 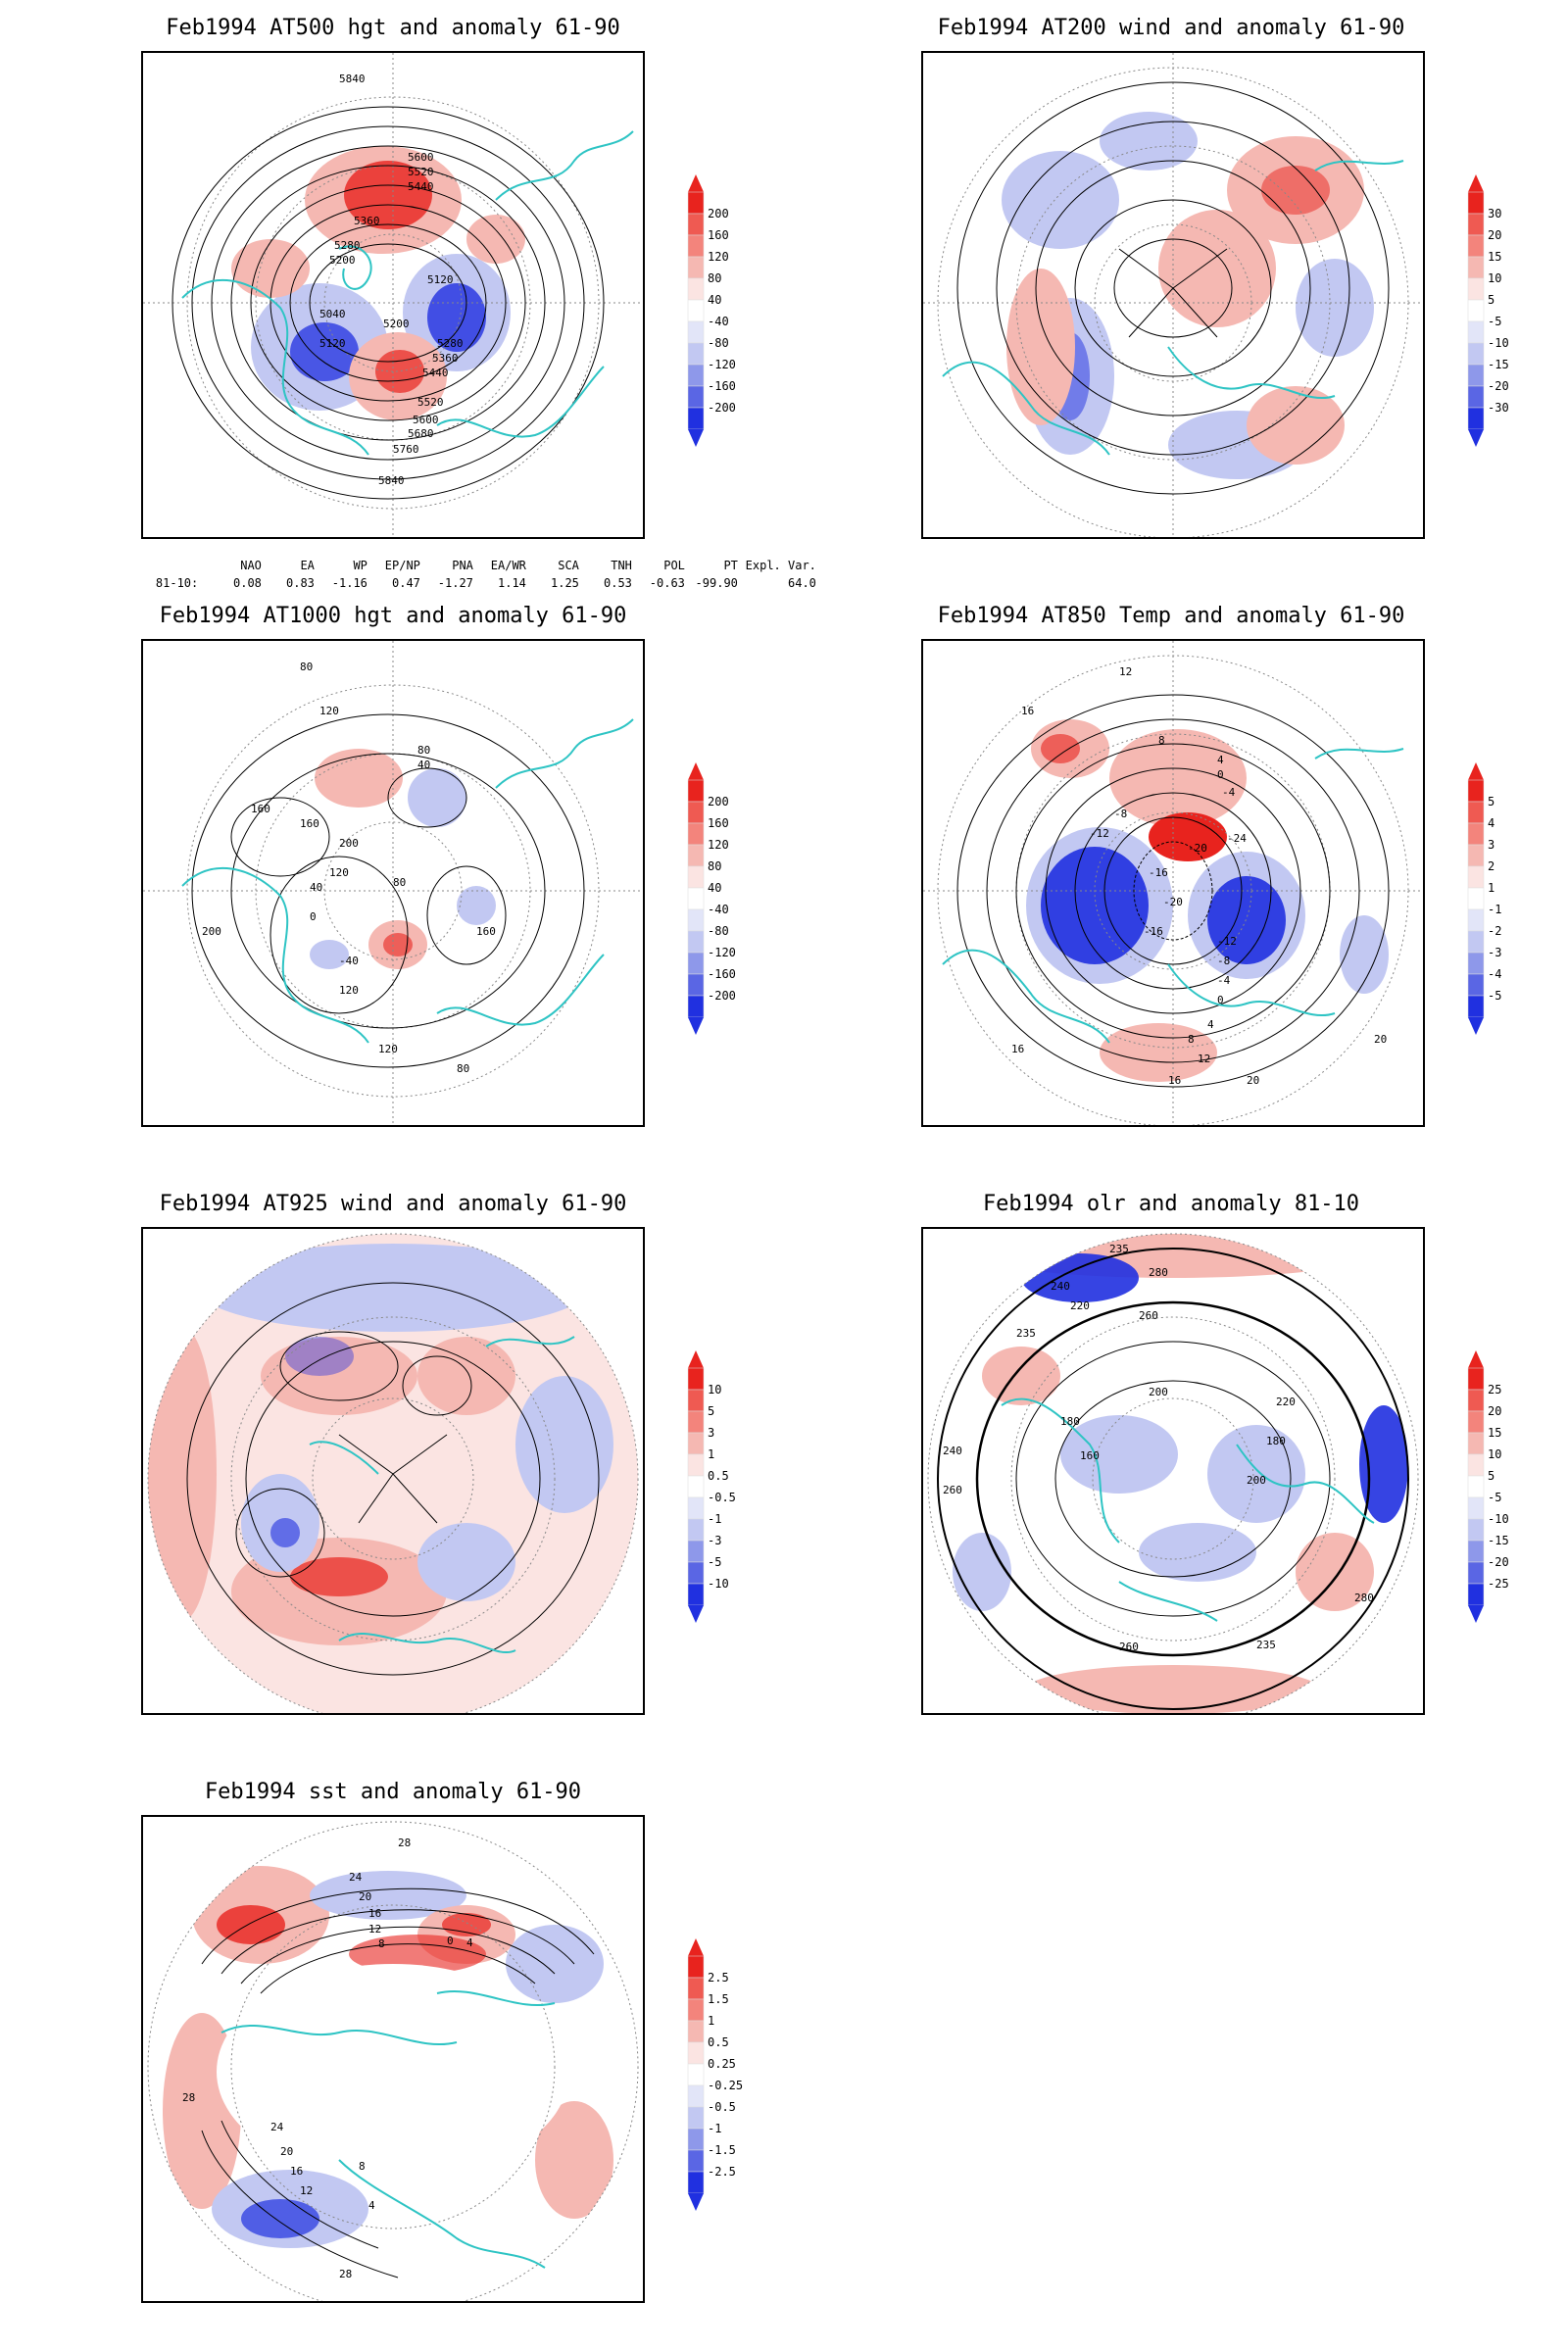 What do you see at coordinates (565, 583) in the screenshot?
I see `idx-val: 1.25` at bounding box center [565, 583].